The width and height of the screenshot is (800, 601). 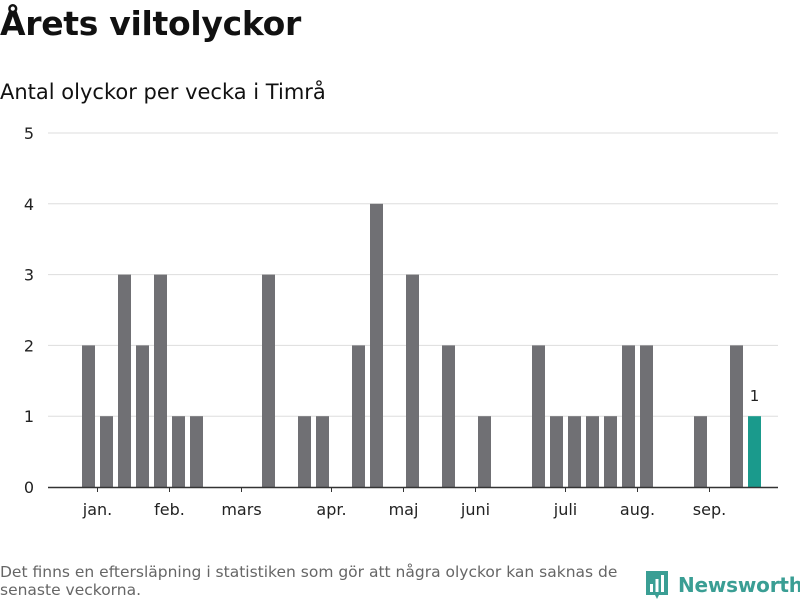 I want to click on y-tick-label: 2, so click(x=29, y=345).